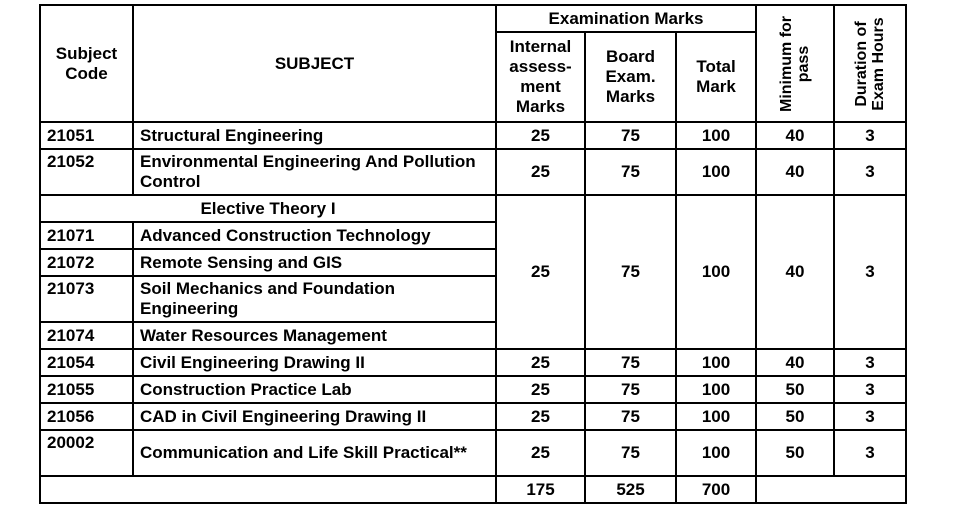 Image resolution: width=954 pixels, height=509 pixels. I want to click on subject-code: 21073, so click(86, 299).